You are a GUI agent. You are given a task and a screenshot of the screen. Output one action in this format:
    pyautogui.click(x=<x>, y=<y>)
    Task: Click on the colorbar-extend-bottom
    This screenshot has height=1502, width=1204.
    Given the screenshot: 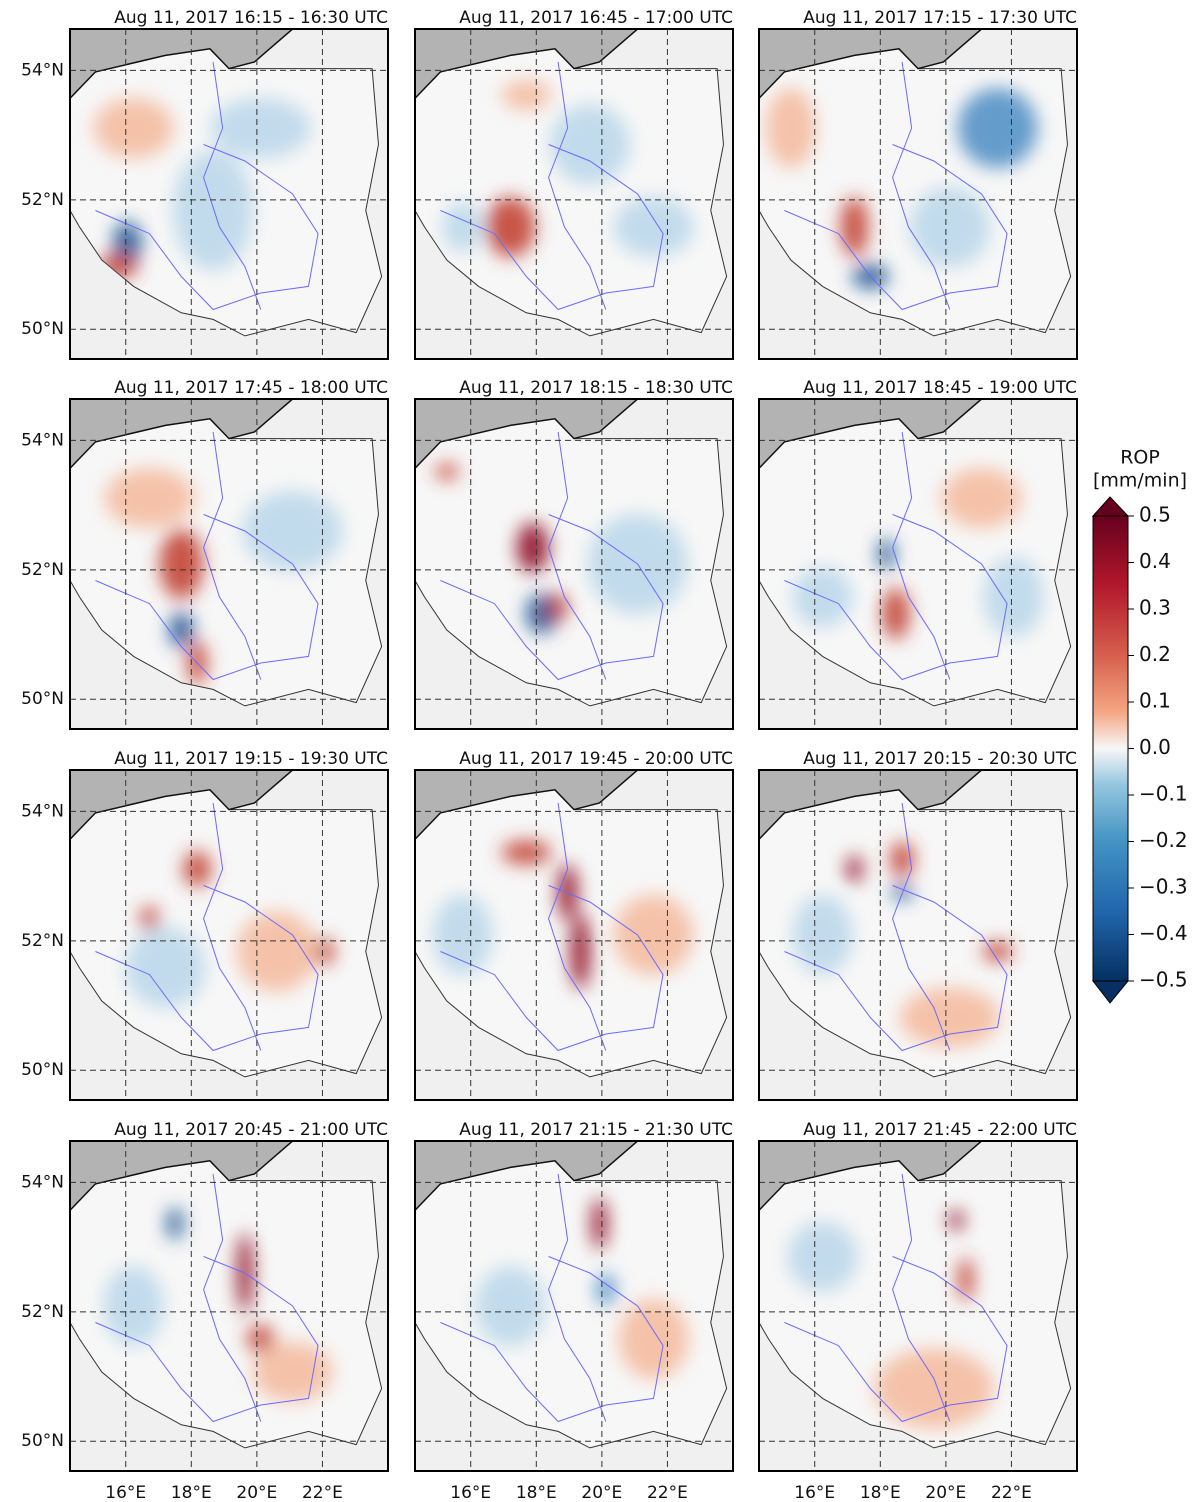 What is the action you would take?
    pyautogui.click(x=1110, y=992)
    